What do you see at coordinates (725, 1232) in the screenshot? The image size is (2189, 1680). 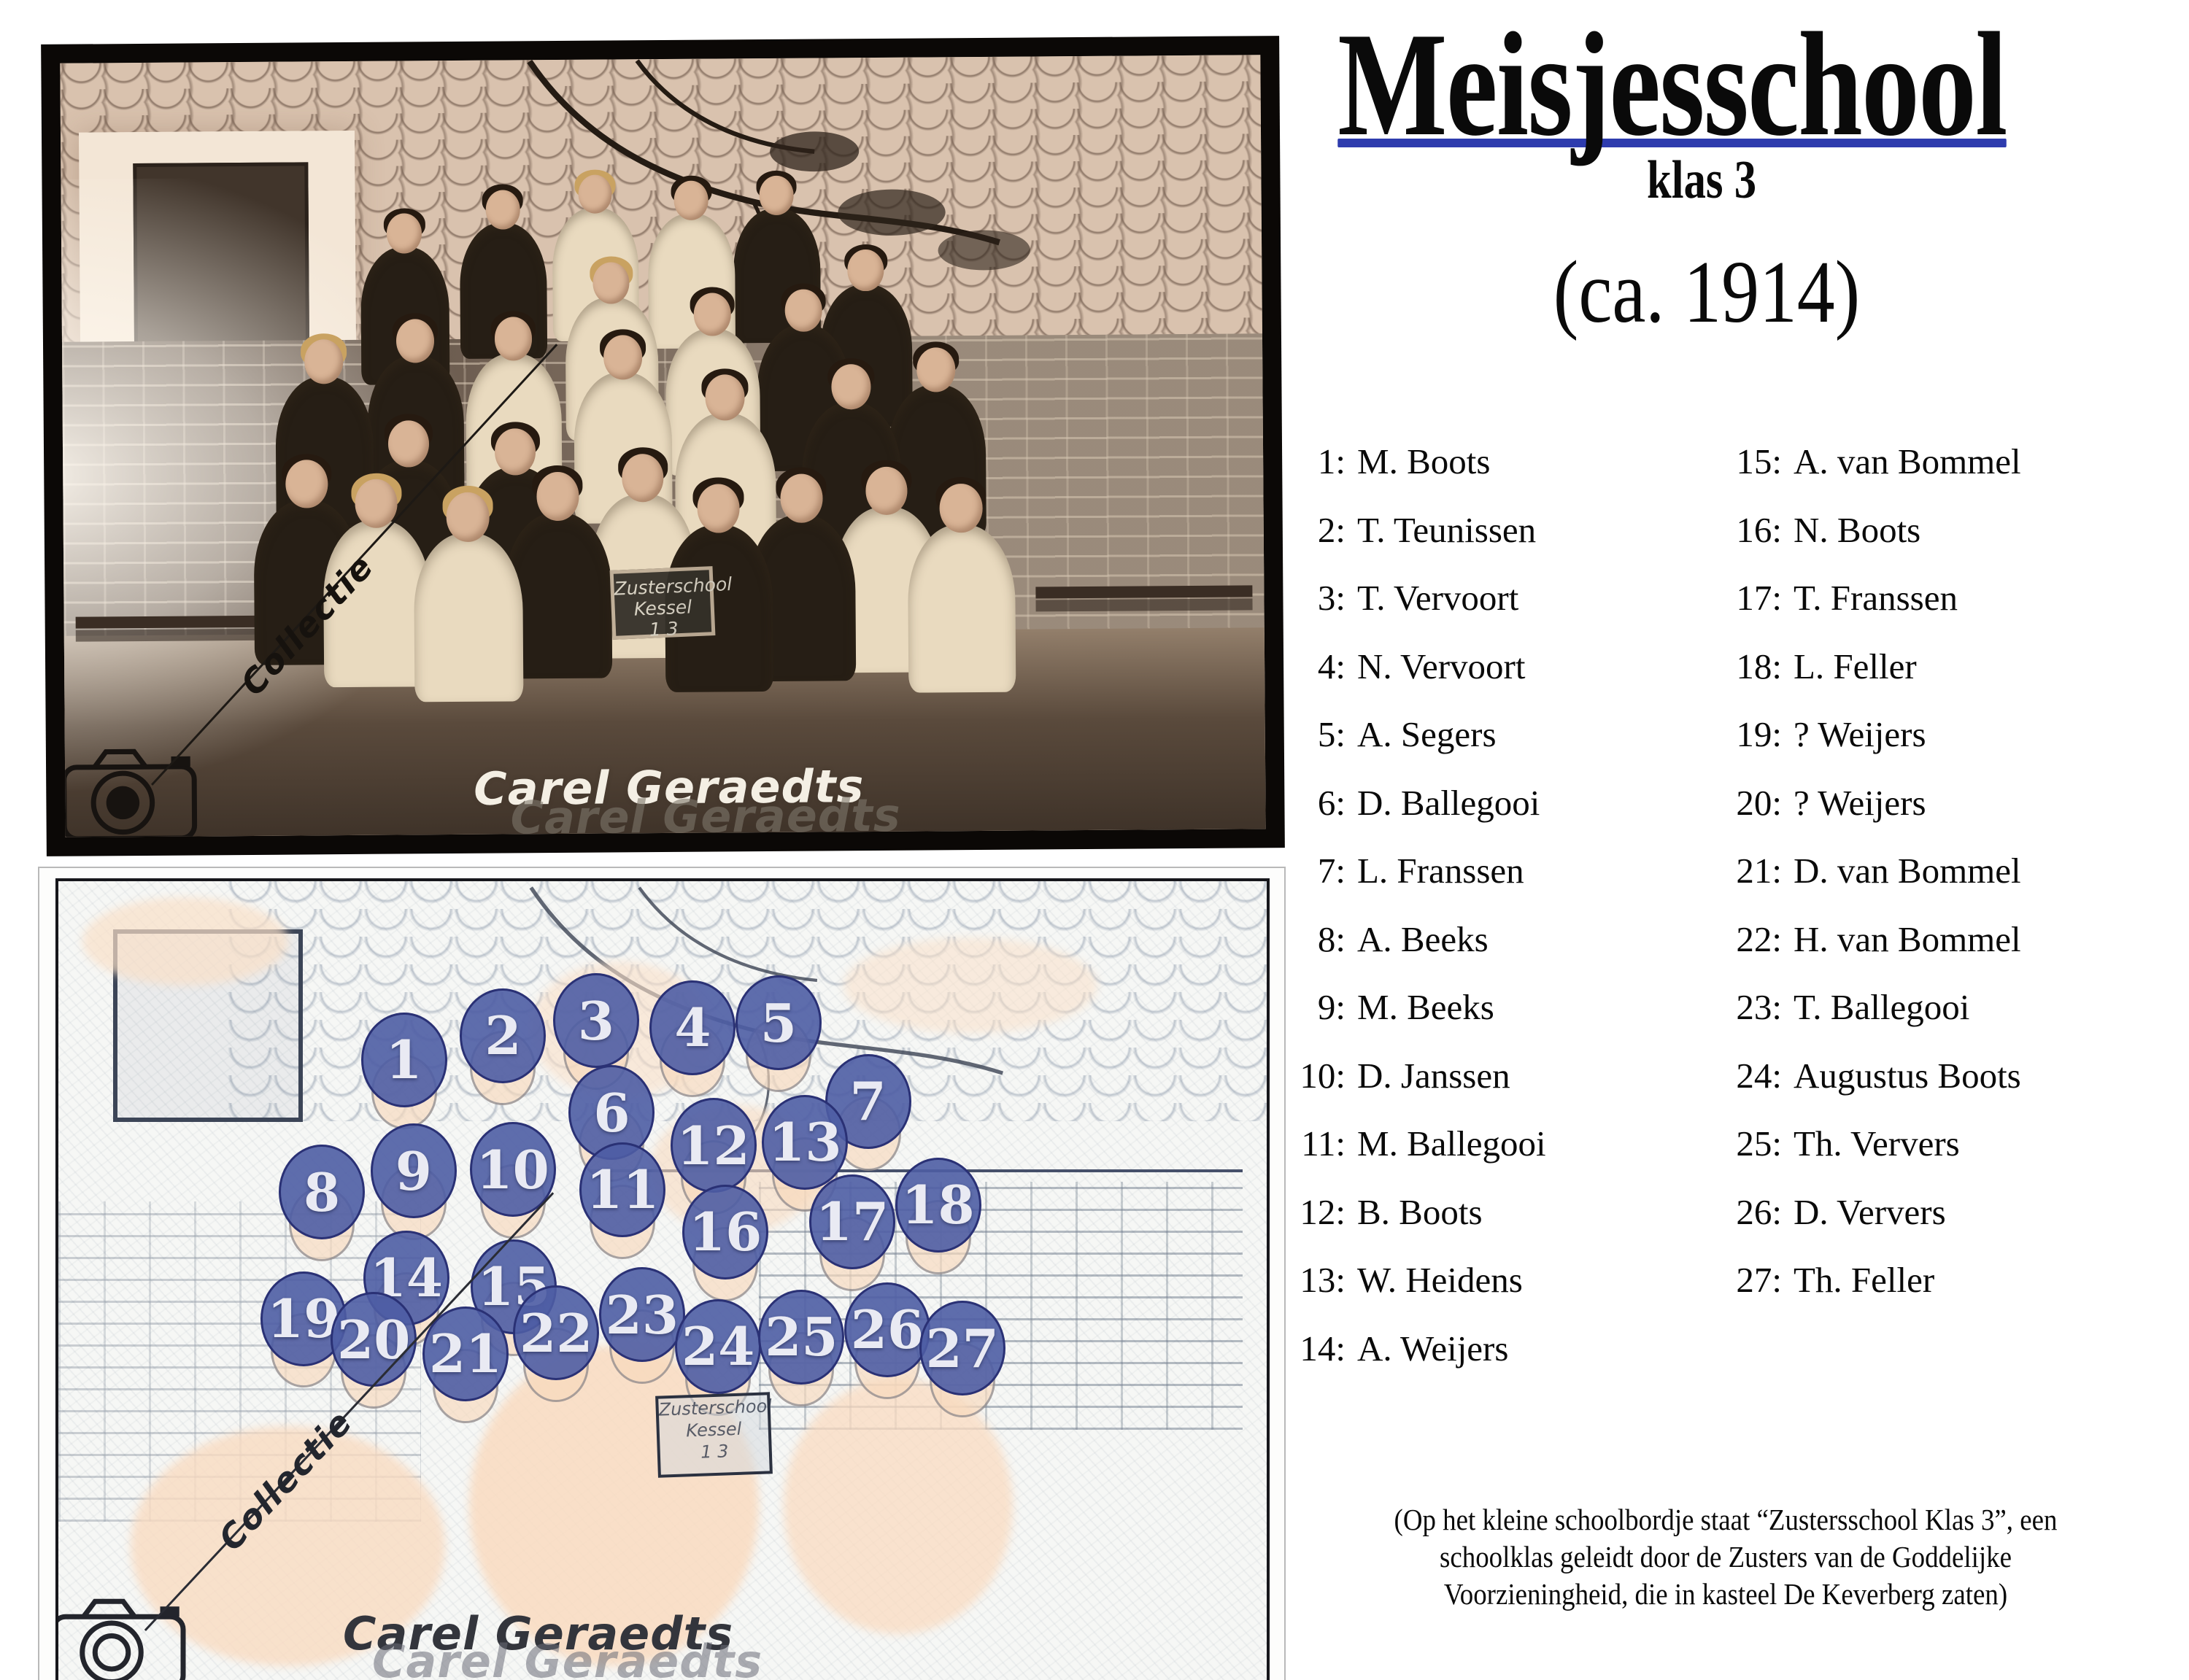 I see `marker-circle-16: 16` at bounding box center [725, 1232].